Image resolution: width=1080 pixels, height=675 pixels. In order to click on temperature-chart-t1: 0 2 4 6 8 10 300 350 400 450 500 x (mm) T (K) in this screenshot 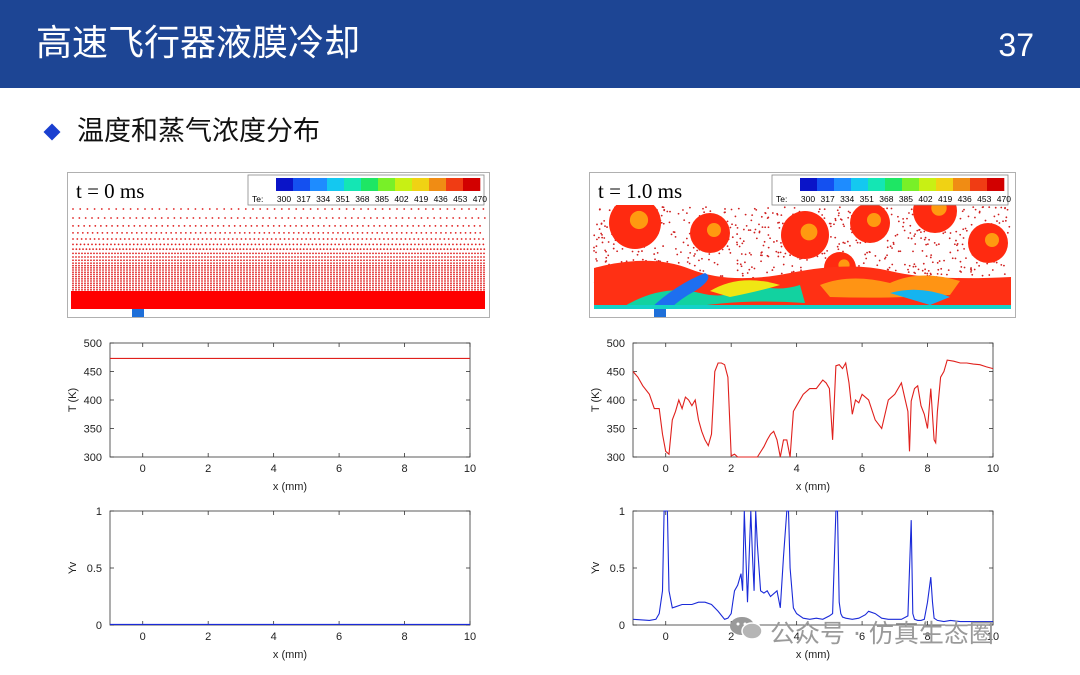, I will do `click(794, 415)`.